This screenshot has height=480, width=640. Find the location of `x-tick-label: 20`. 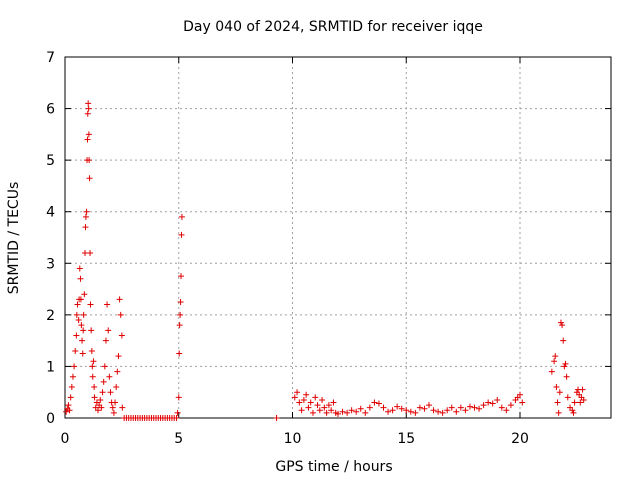

x-tick-label: 20 is located at coordinates (520, 439).